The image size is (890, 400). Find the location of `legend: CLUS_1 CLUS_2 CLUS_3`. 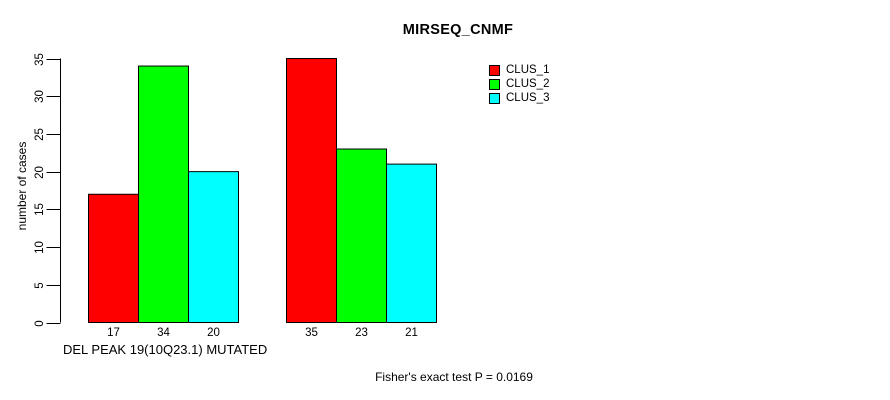

legend: CLUS_1 CLUS_2 CLUS_3 is located at coordinates (519, 85).